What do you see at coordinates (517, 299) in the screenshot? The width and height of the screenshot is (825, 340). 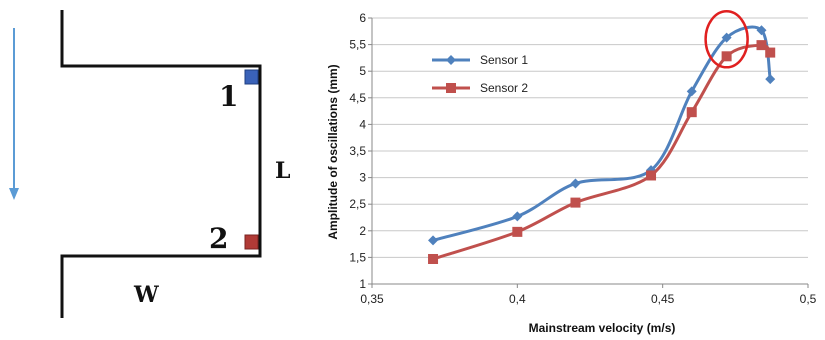 I see `x-tick-label: 0,4` at bounding box center [517, 299].